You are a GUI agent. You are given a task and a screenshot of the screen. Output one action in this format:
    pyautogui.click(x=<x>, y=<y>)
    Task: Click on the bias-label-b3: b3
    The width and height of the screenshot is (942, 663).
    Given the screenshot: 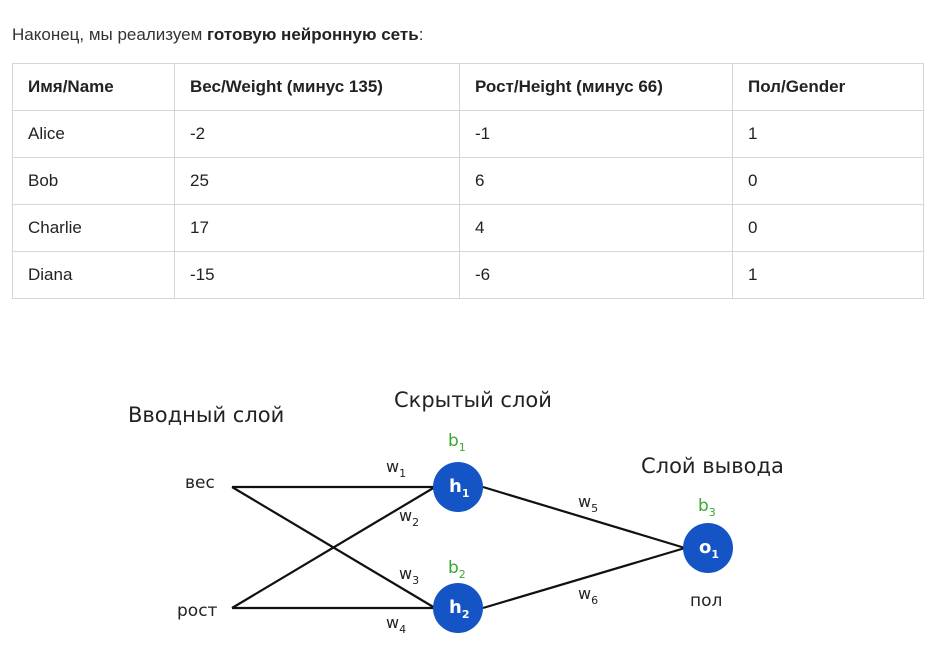 What is the action you would take?
    pyautogui.click(x=707, y=507)
    